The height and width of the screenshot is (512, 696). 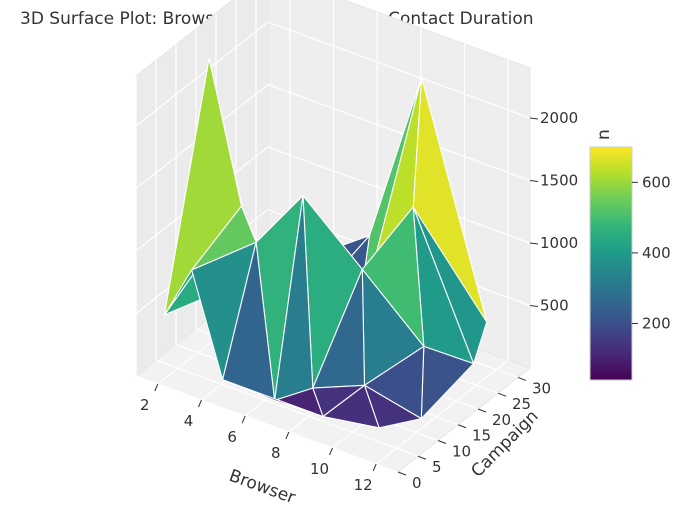 I want to click on colorbar: 200 400 600 n, so click(x=630, y=255).